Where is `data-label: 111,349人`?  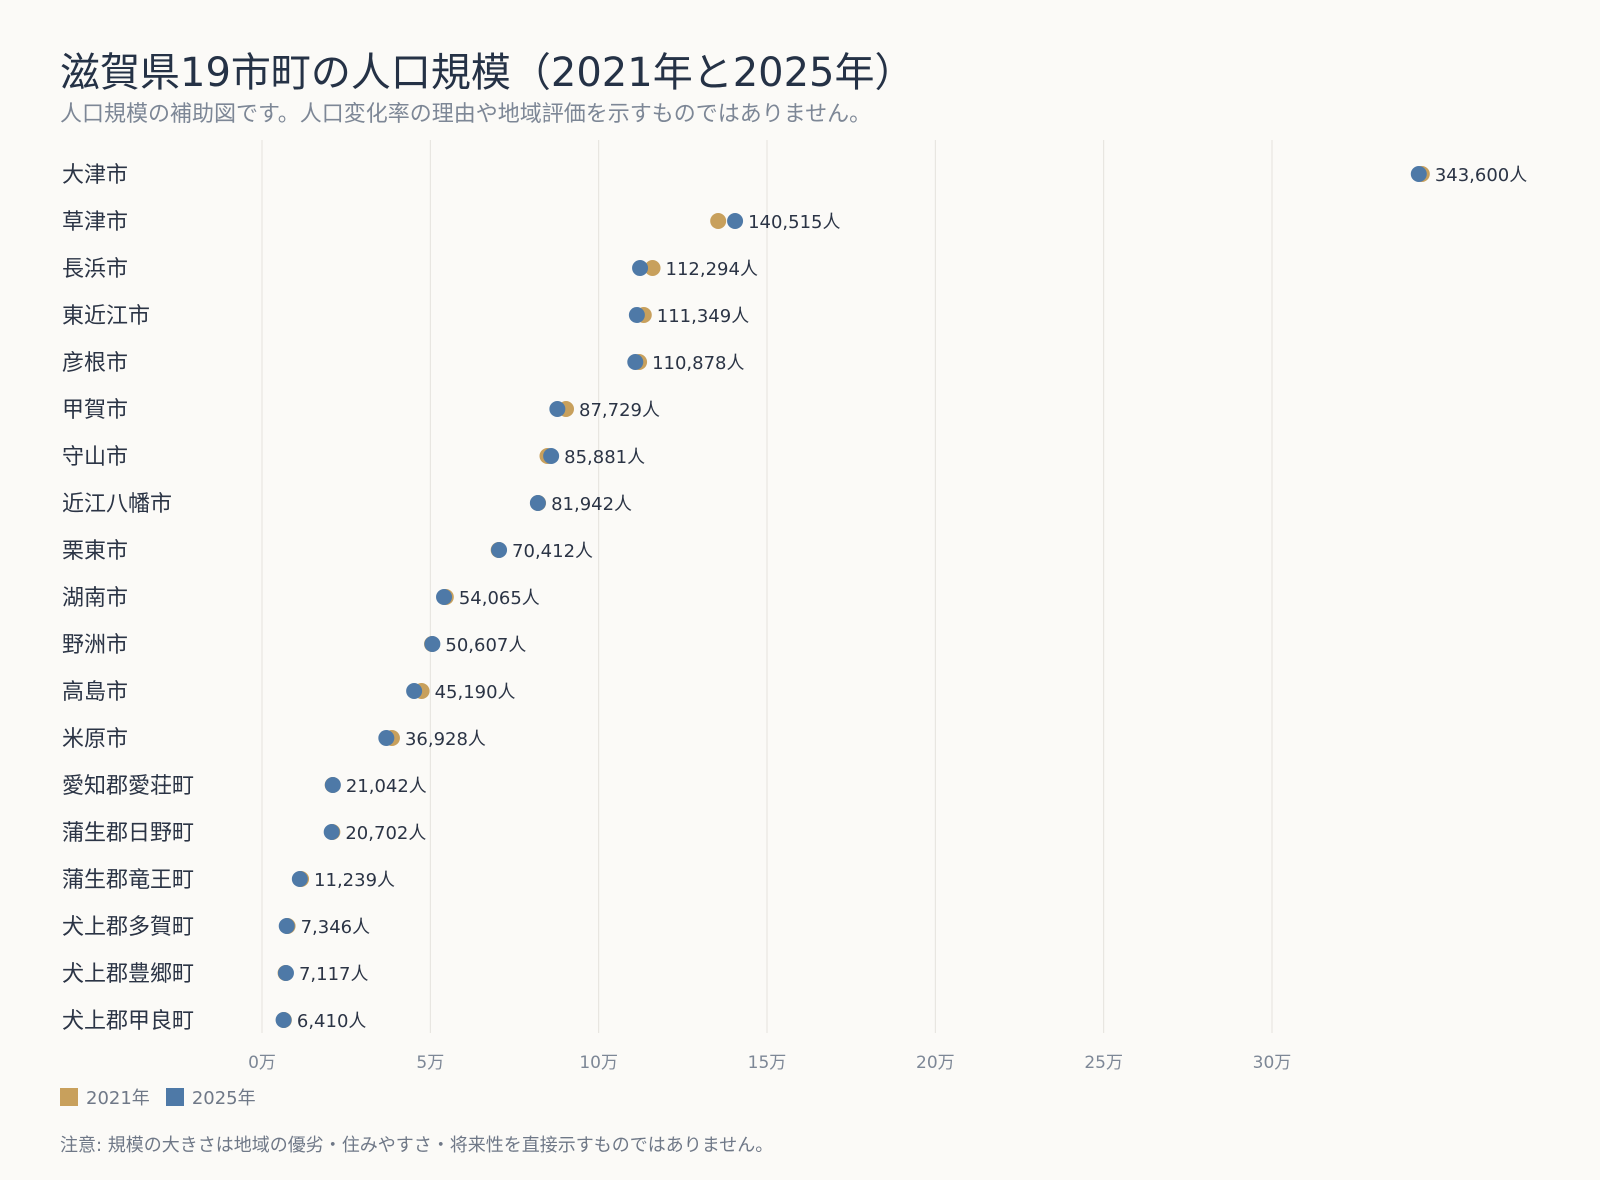
data-label: 111,349人 is located at coordinates (703, 316).